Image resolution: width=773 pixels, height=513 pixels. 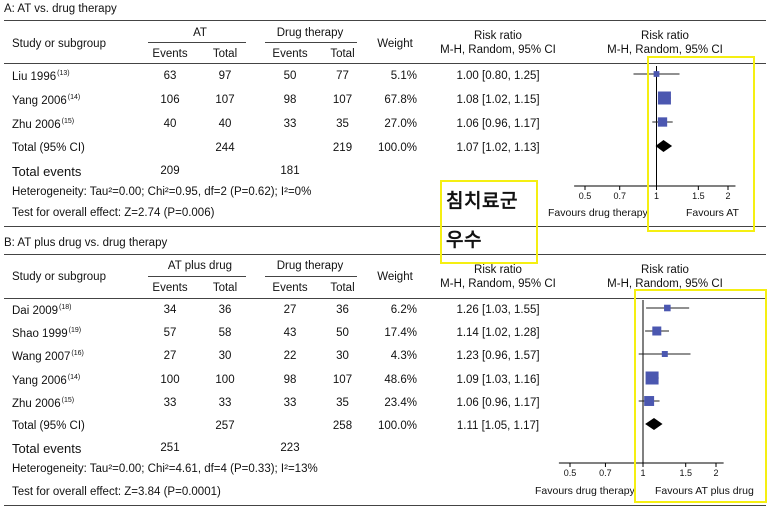 I want to click on cell-total1: 107, so click(x=225, y=100).